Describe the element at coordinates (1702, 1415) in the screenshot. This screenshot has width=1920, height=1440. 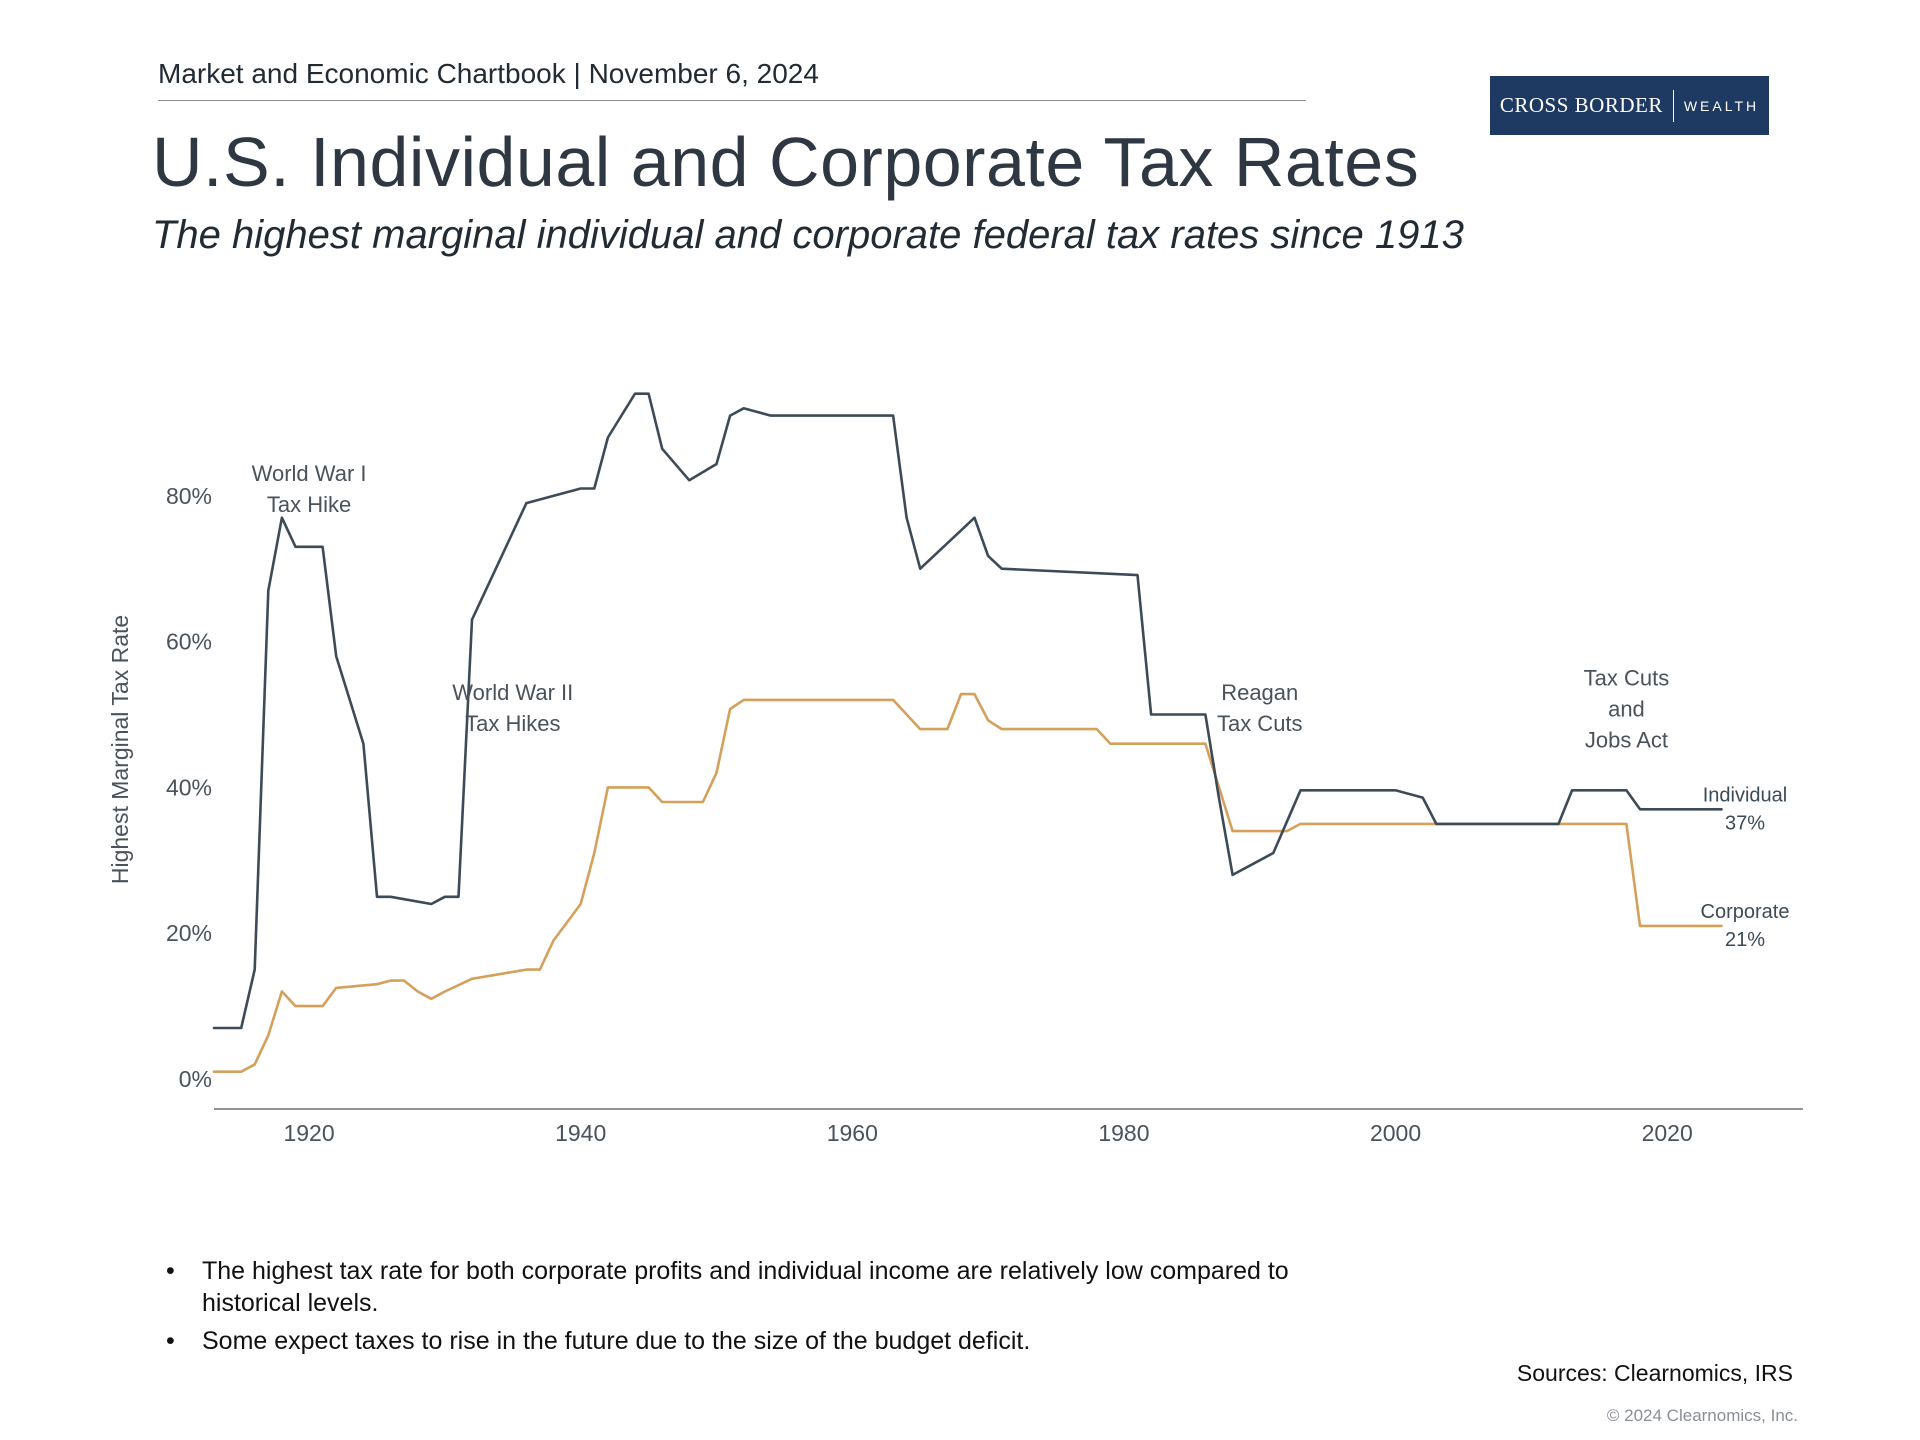
I see `copyright-note: © 2024 Clearnomics, Inc.` at that location.